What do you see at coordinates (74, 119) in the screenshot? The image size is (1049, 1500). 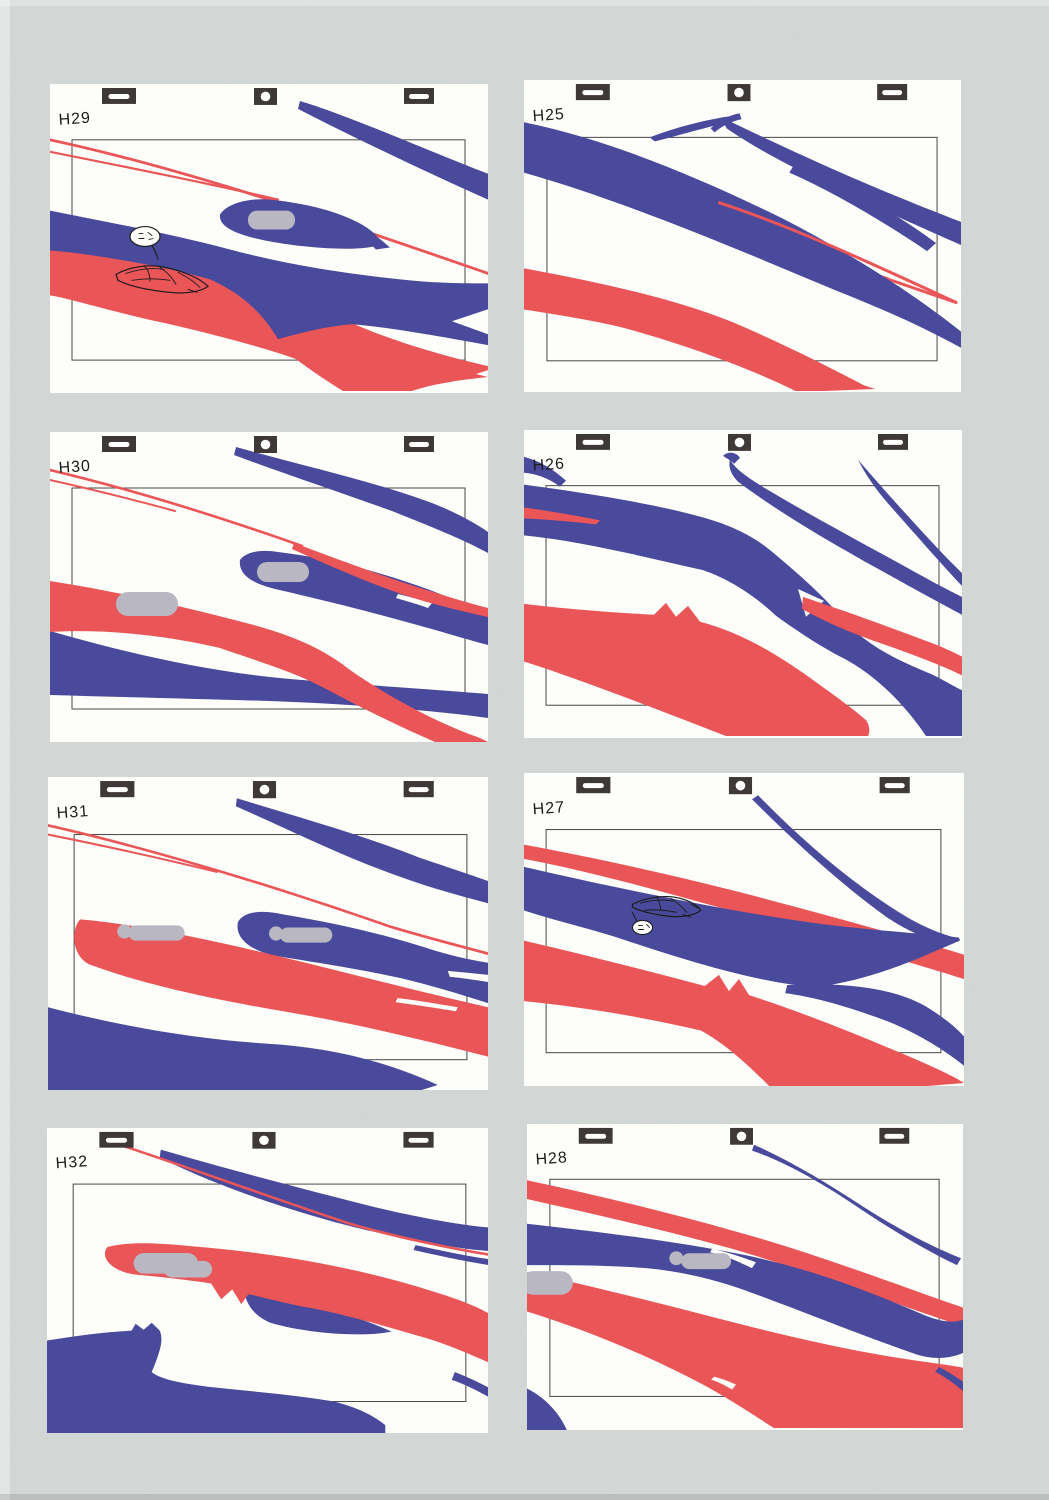 I see `svg-text: H29` at bounding box center [74, 119].